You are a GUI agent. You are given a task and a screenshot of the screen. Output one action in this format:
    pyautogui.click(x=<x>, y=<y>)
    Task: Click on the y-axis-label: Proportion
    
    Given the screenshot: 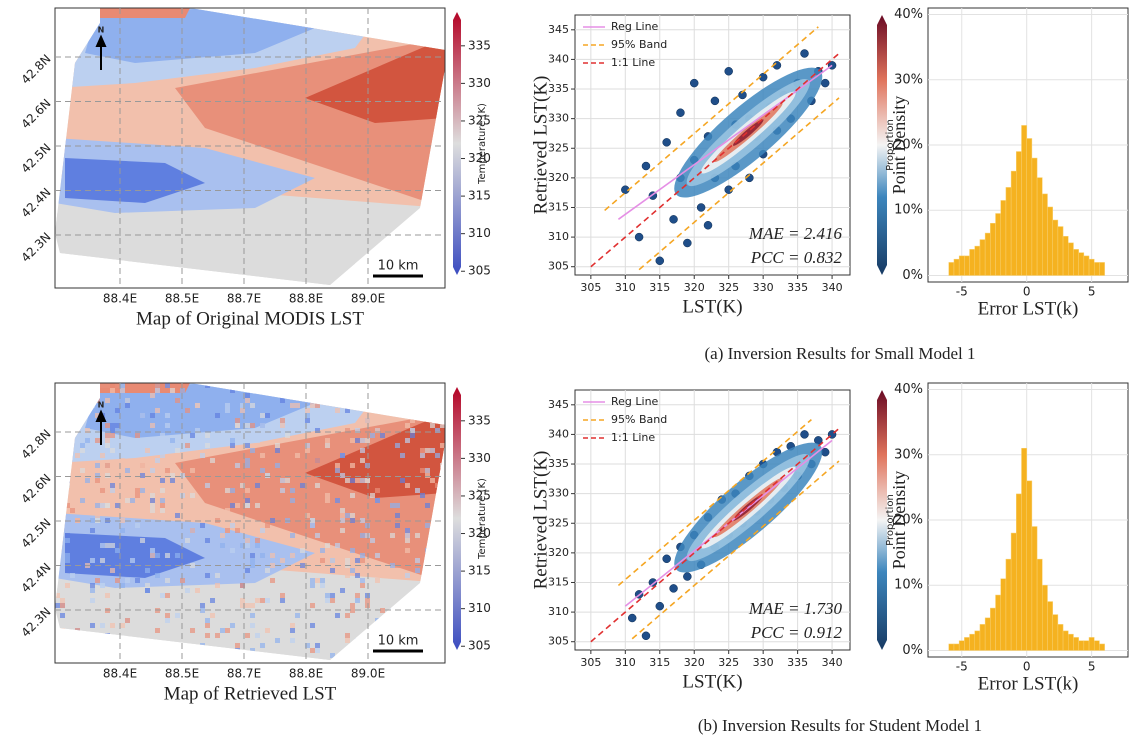 What is the action you would take?
    pyautogui.click(x=890, y=520)
    